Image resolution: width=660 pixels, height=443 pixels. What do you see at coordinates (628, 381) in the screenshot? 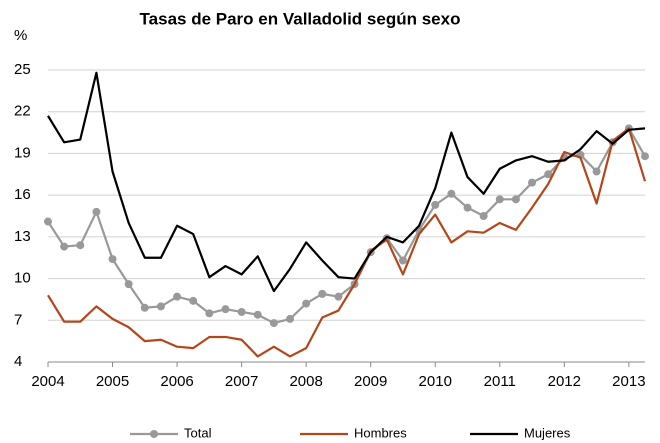
I see `x-tick-label: 2013` at bounding box center [628, 381].